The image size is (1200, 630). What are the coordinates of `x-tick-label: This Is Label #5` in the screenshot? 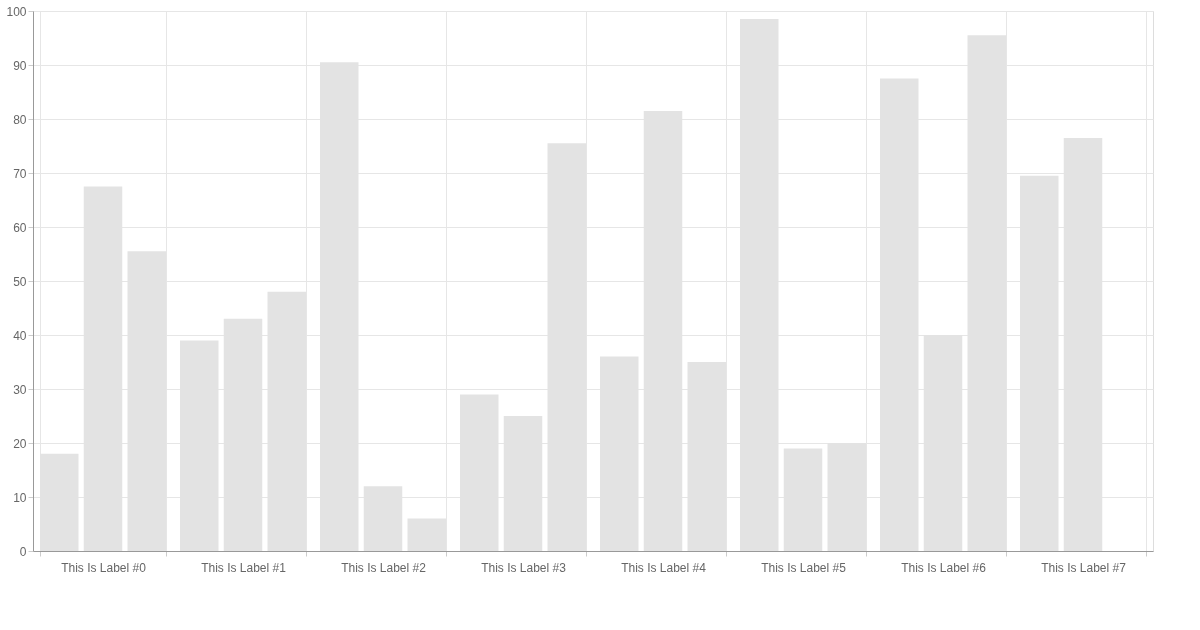 It's located at (804, 567).